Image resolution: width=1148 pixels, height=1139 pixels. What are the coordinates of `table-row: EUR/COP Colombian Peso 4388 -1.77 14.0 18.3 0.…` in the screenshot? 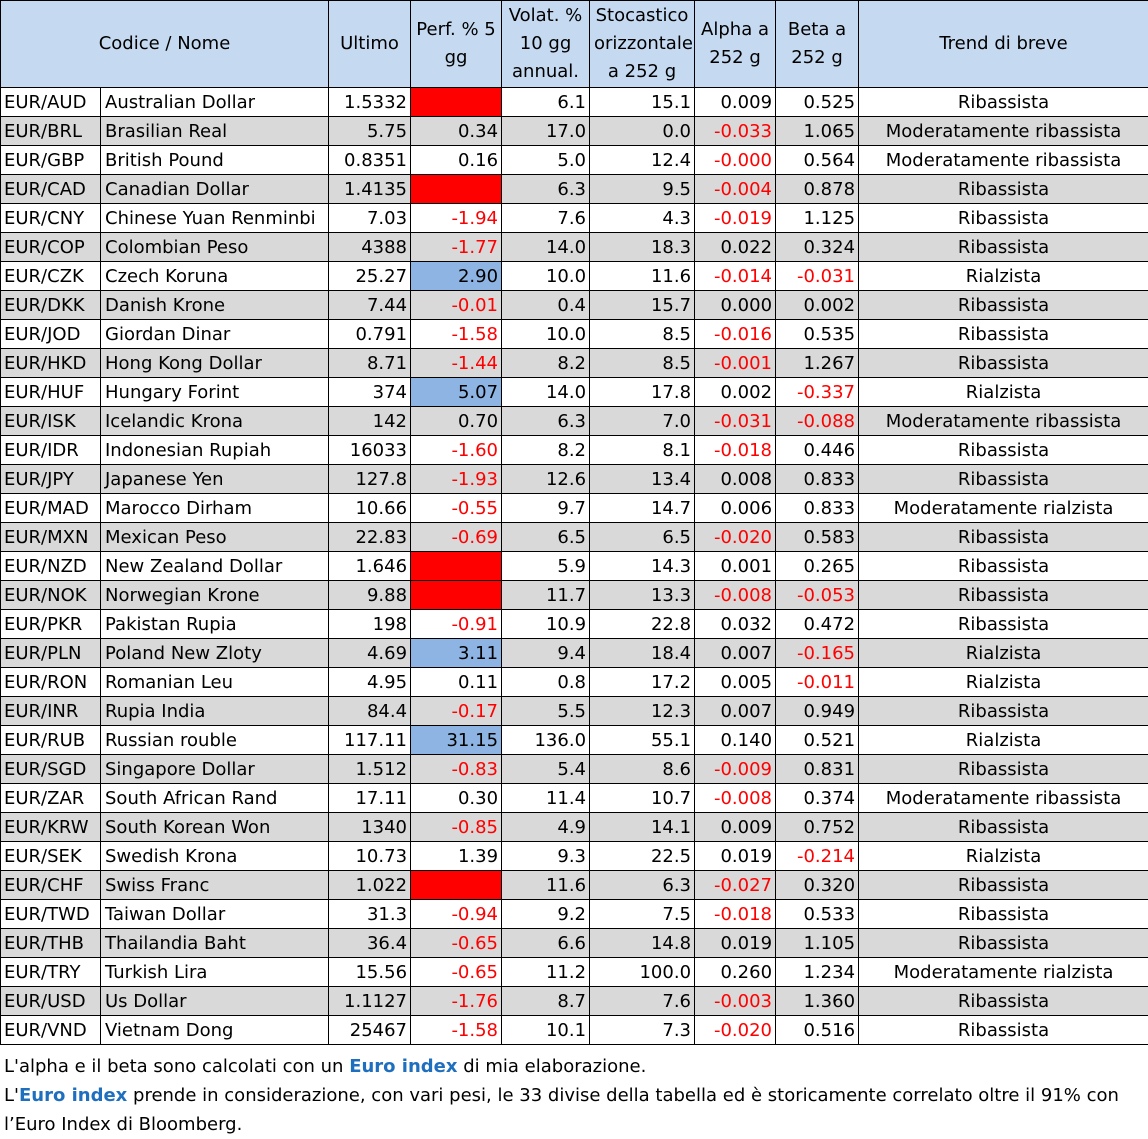 It's located at (574, 247).